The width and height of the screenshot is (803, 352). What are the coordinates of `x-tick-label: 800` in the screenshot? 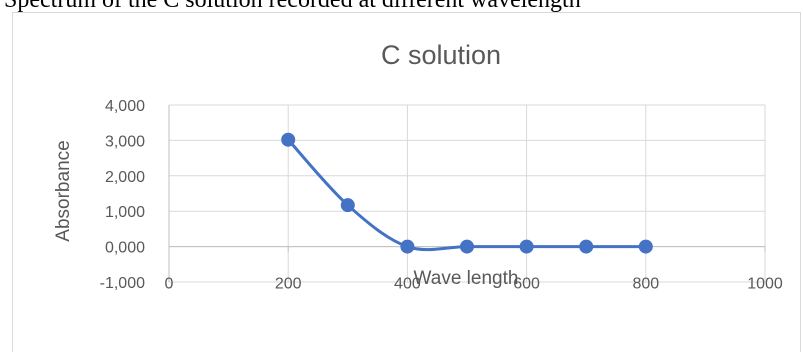 It's located at (645, 284).